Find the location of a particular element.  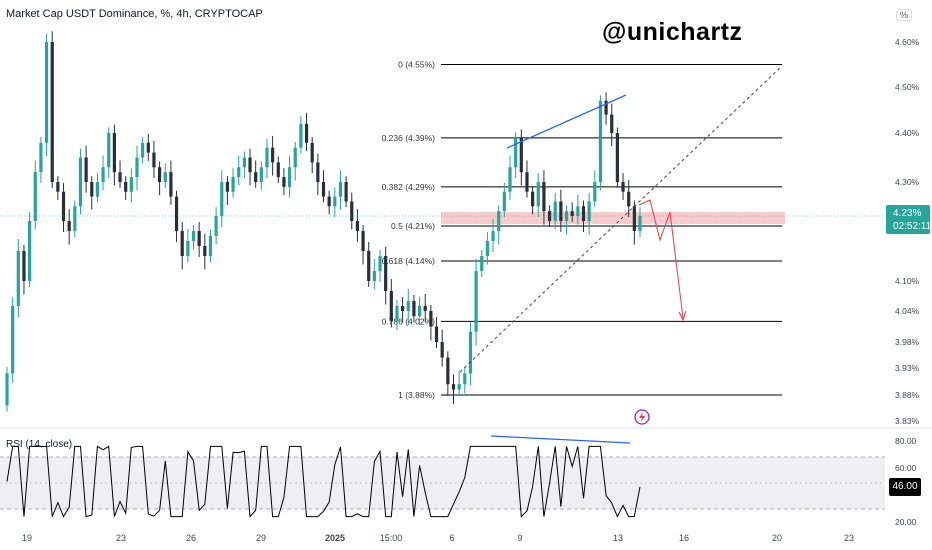

last-price-badge: 4.23% 02:52:11 is located at coordinates (908, 219).